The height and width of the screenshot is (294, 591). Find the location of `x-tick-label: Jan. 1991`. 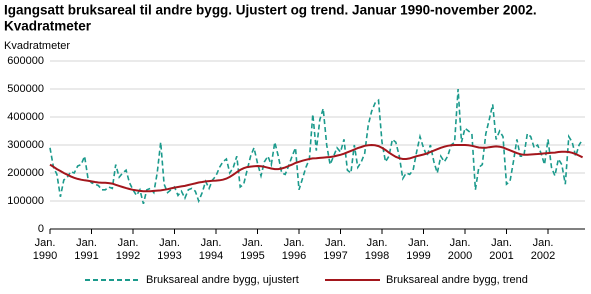

x-tick-label: Jan. 1991 is located at coordinates (86, 249).